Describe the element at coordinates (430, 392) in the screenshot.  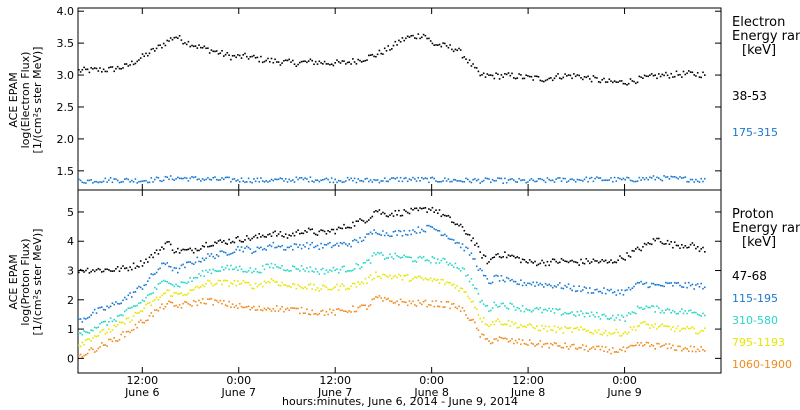
I see `xtick-date-label-3: June 8` at that location.